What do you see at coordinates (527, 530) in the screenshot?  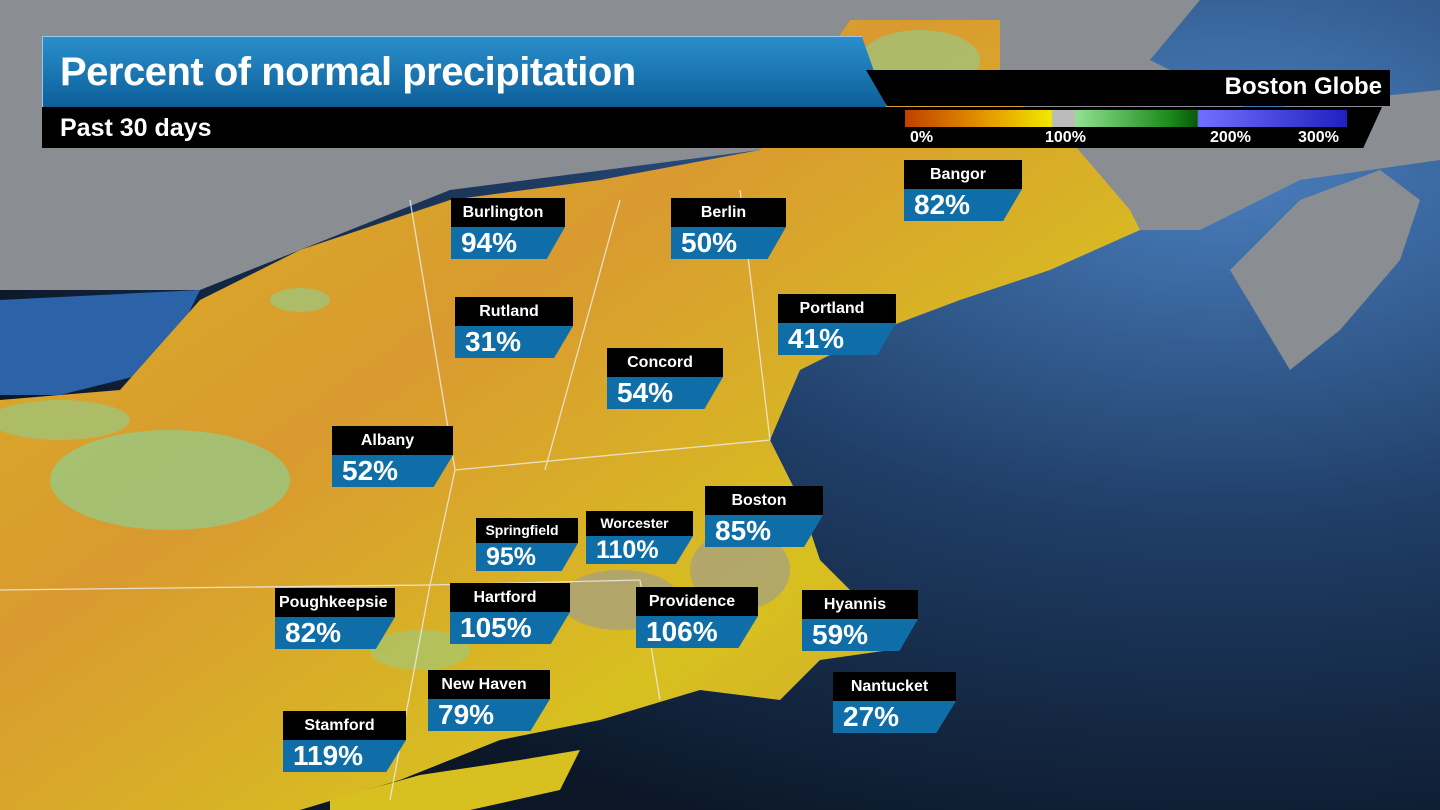 I see `city-name: Springfield` at bounding box center [527, 530].